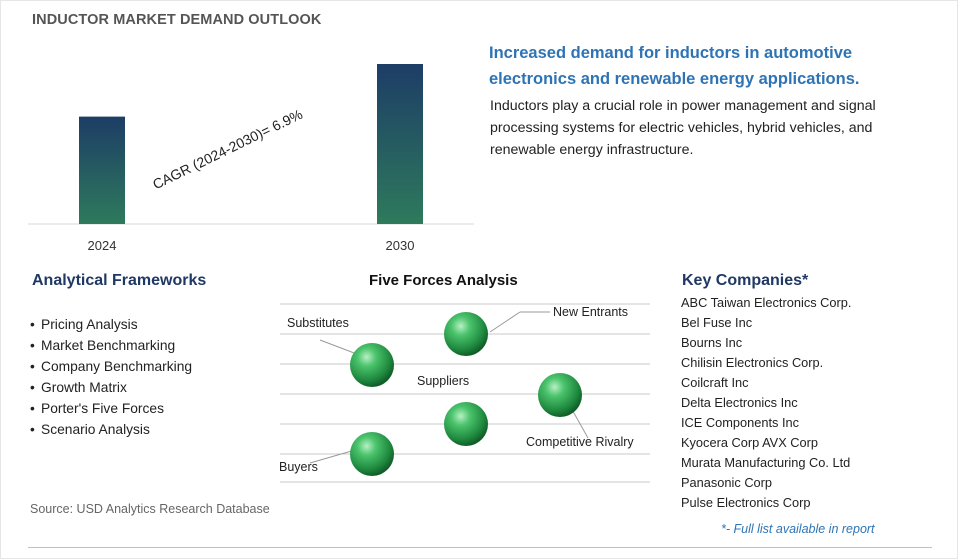  I want to click on companies-footnote: *- Full list available in report, so click(798, 529).